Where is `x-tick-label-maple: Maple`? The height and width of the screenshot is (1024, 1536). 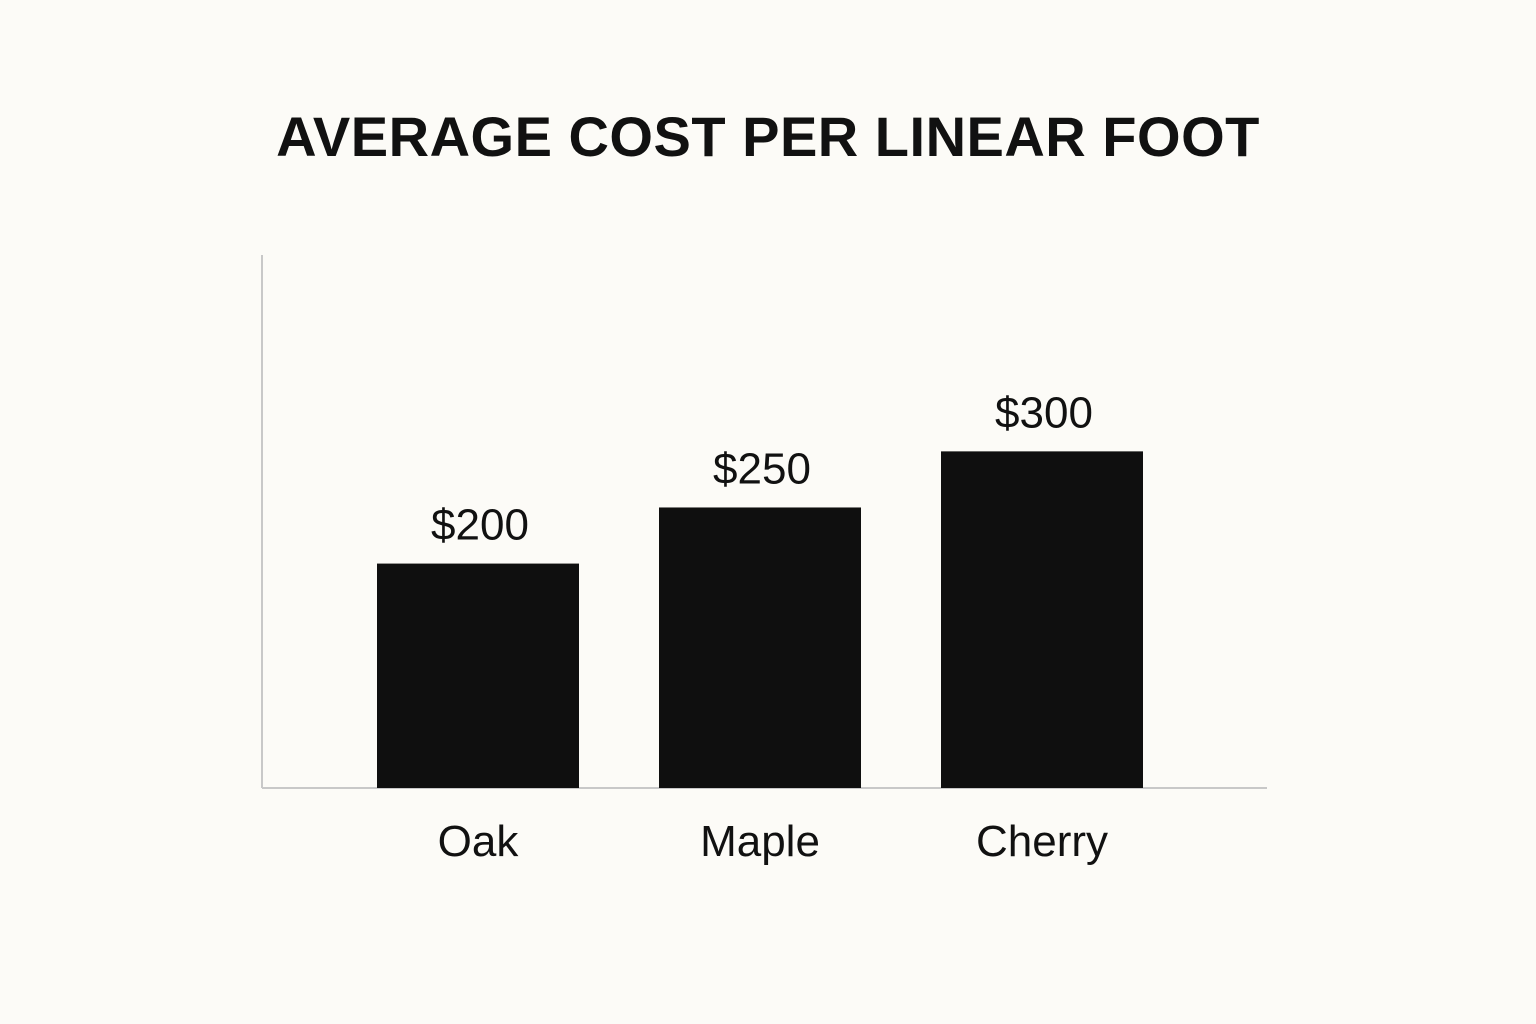 x-tick-label-maple: Maple is located at coordinates (760, 841).